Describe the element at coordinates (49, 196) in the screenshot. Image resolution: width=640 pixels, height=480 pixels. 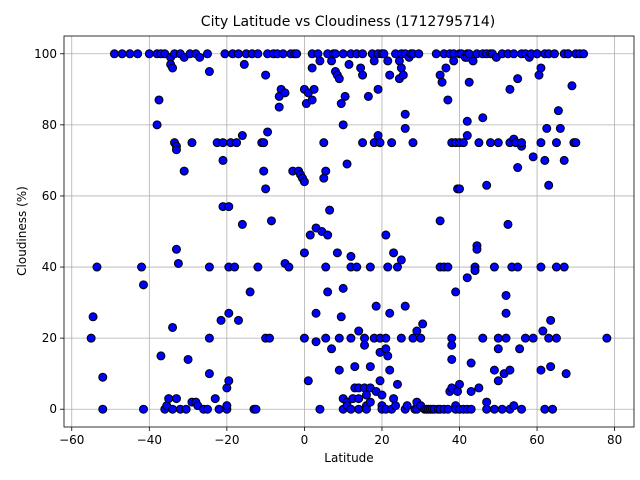
I see `y-tick-label: 60` at that location.